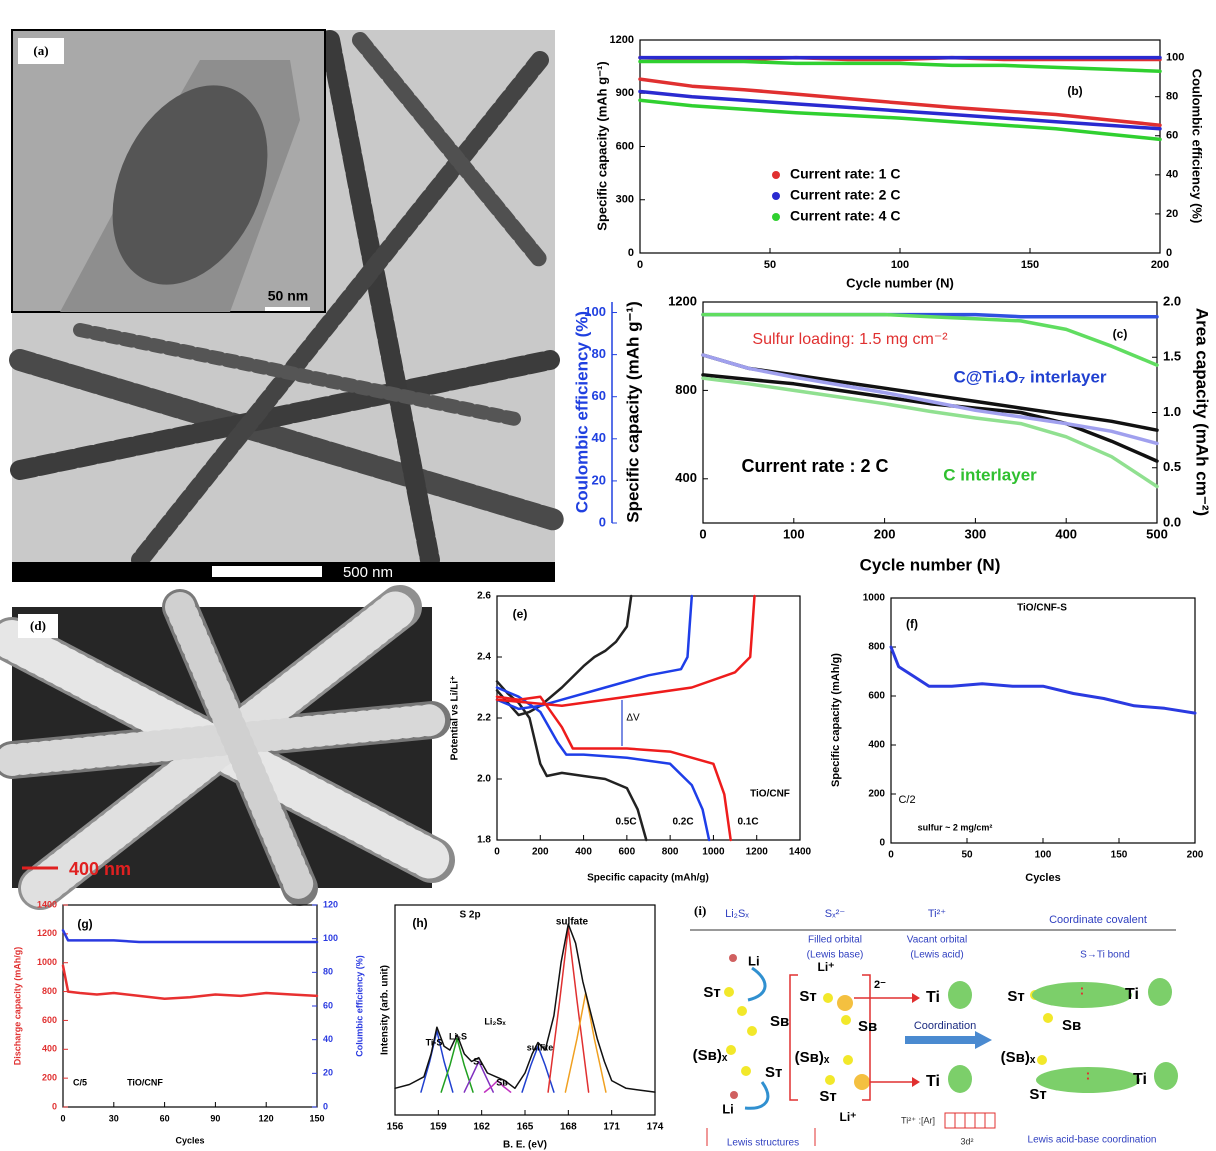  What do you see at coordinates (611, 1127) in the screenshot?
I see `x-tick-label: 171` at bounding box center [611, 1127].